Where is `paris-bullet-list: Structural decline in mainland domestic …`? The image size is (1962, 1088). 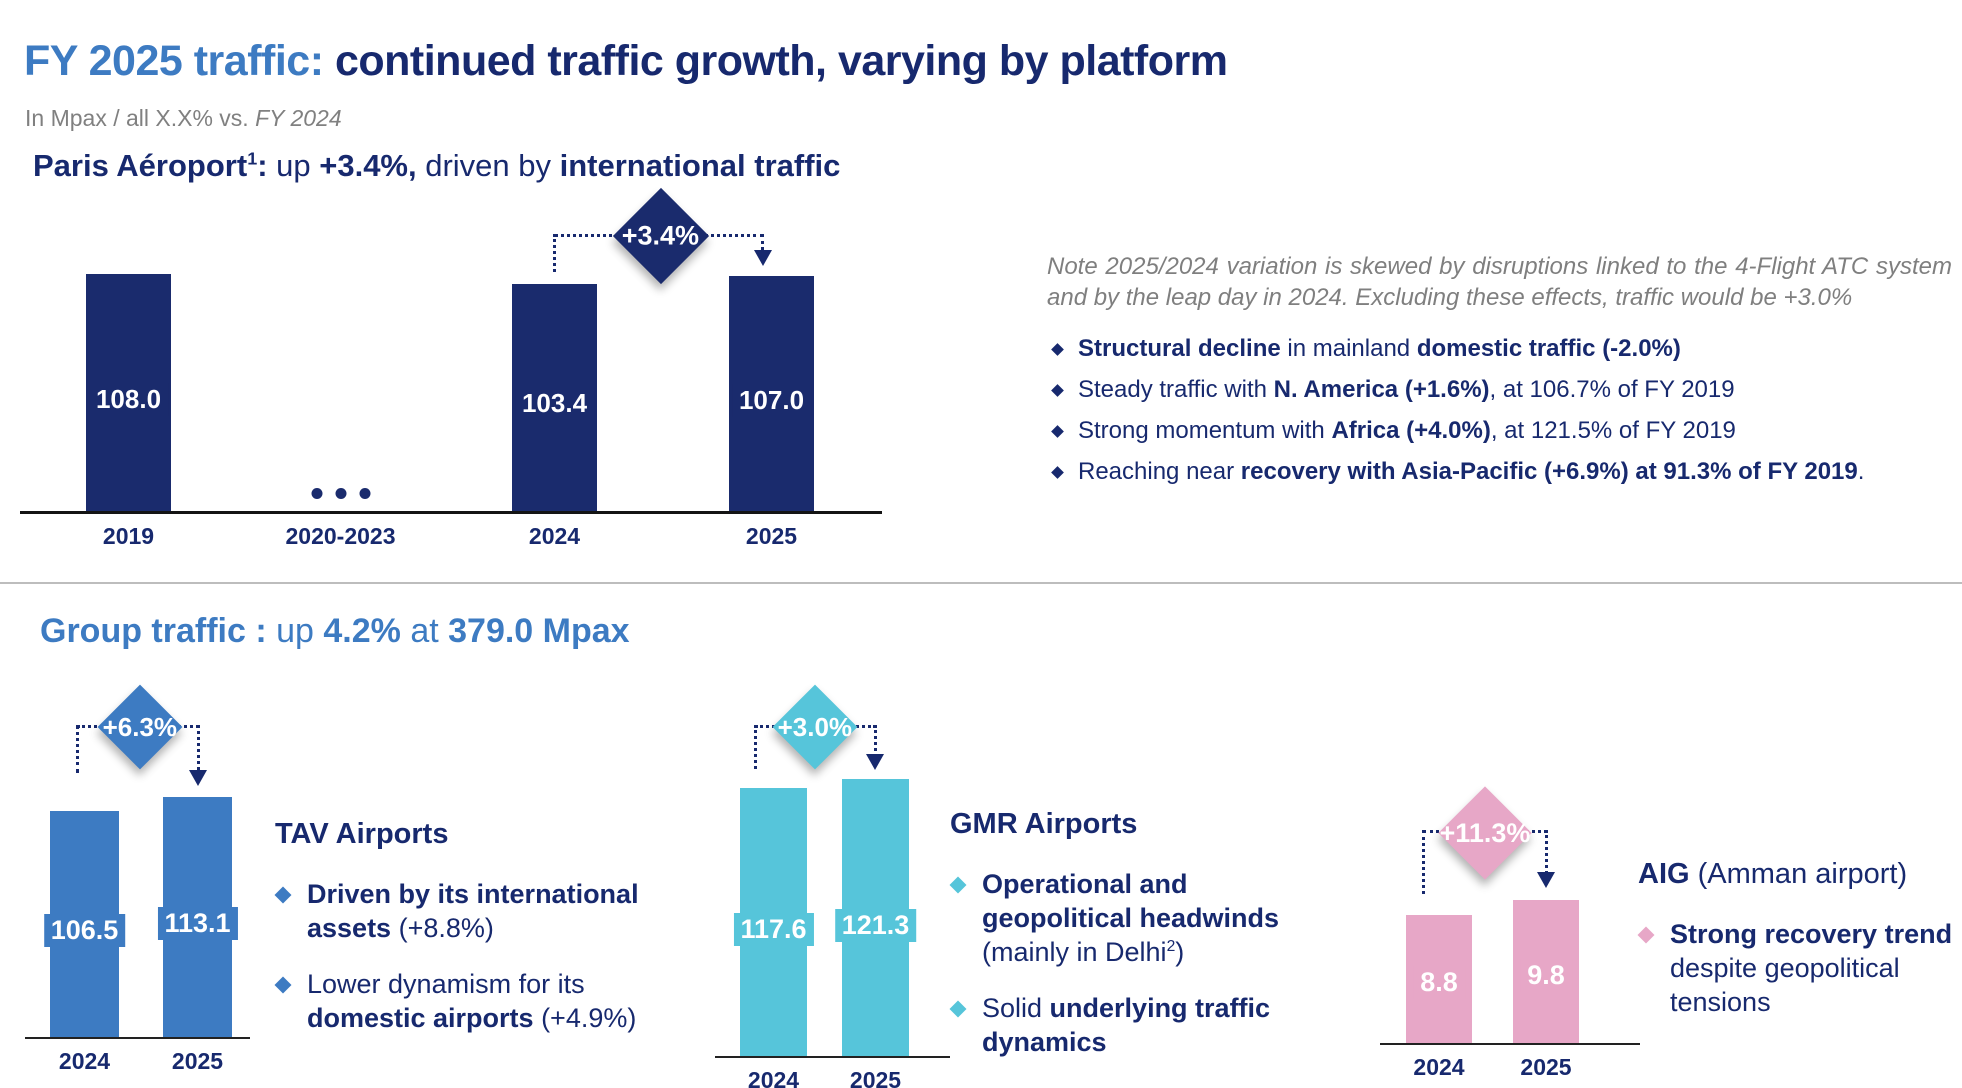 paris-bullet-list: Structural decline in mainland domestic … is located at coordinates (1499, 410).